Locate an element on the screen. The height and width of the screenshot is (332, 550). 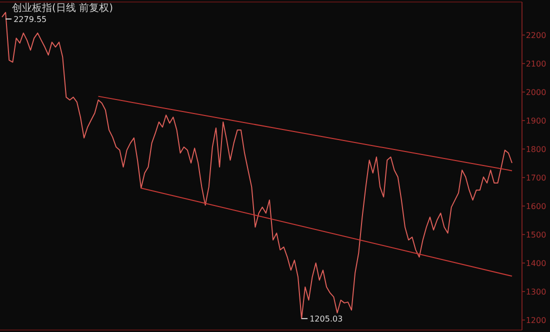
y-tick-label: 1500 is located at coordinates (536, 235).